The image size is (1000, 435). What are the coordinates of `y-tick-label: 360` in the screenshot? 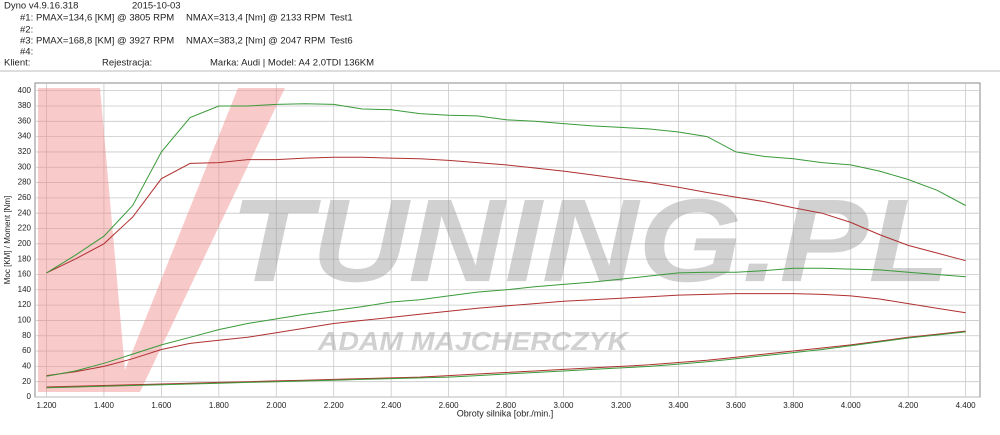 It's located at (25, 120).